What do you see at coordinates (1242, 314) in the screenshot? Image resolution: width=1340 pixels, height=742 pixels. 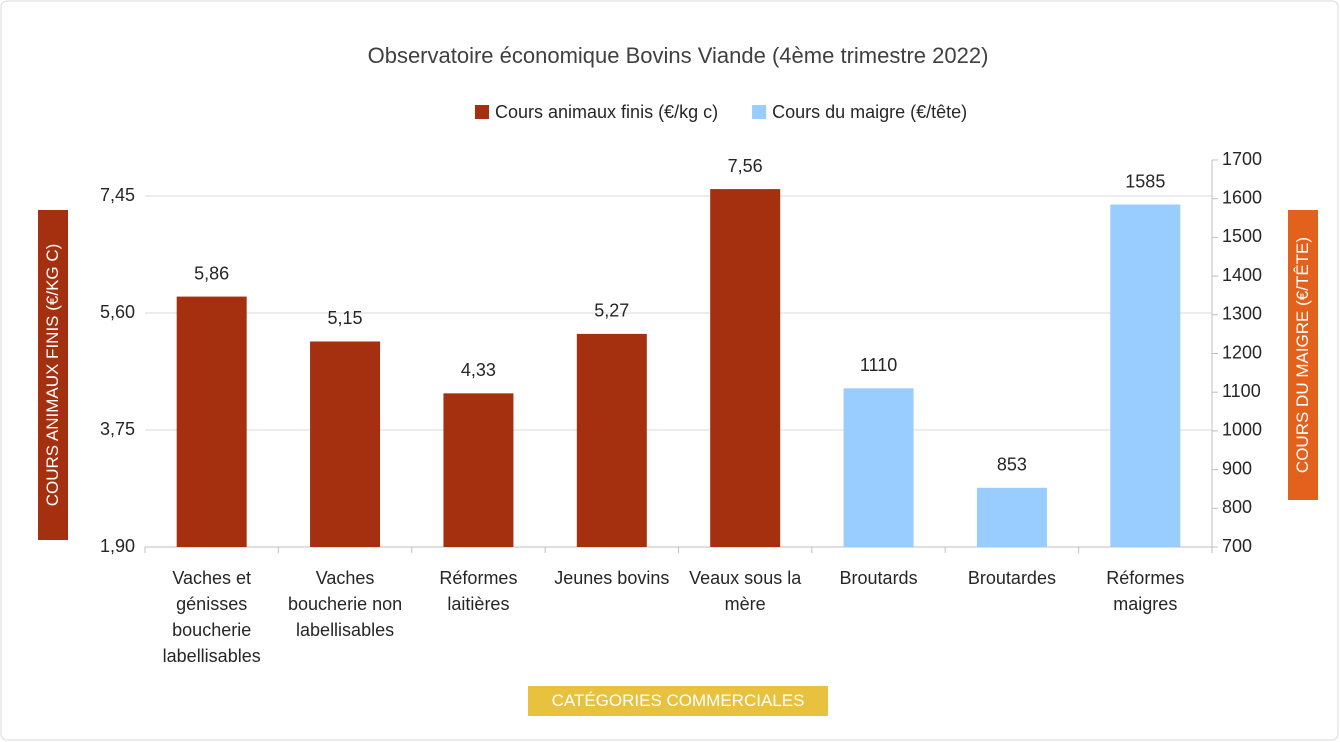 I see `y2-tick-label: 1300` at bounding box center [1242, 314].